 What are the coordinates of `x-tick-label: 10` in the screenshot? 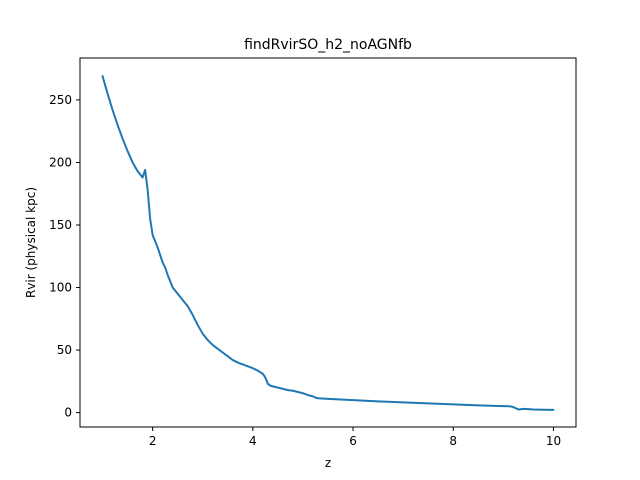 It's located at (553, 441).